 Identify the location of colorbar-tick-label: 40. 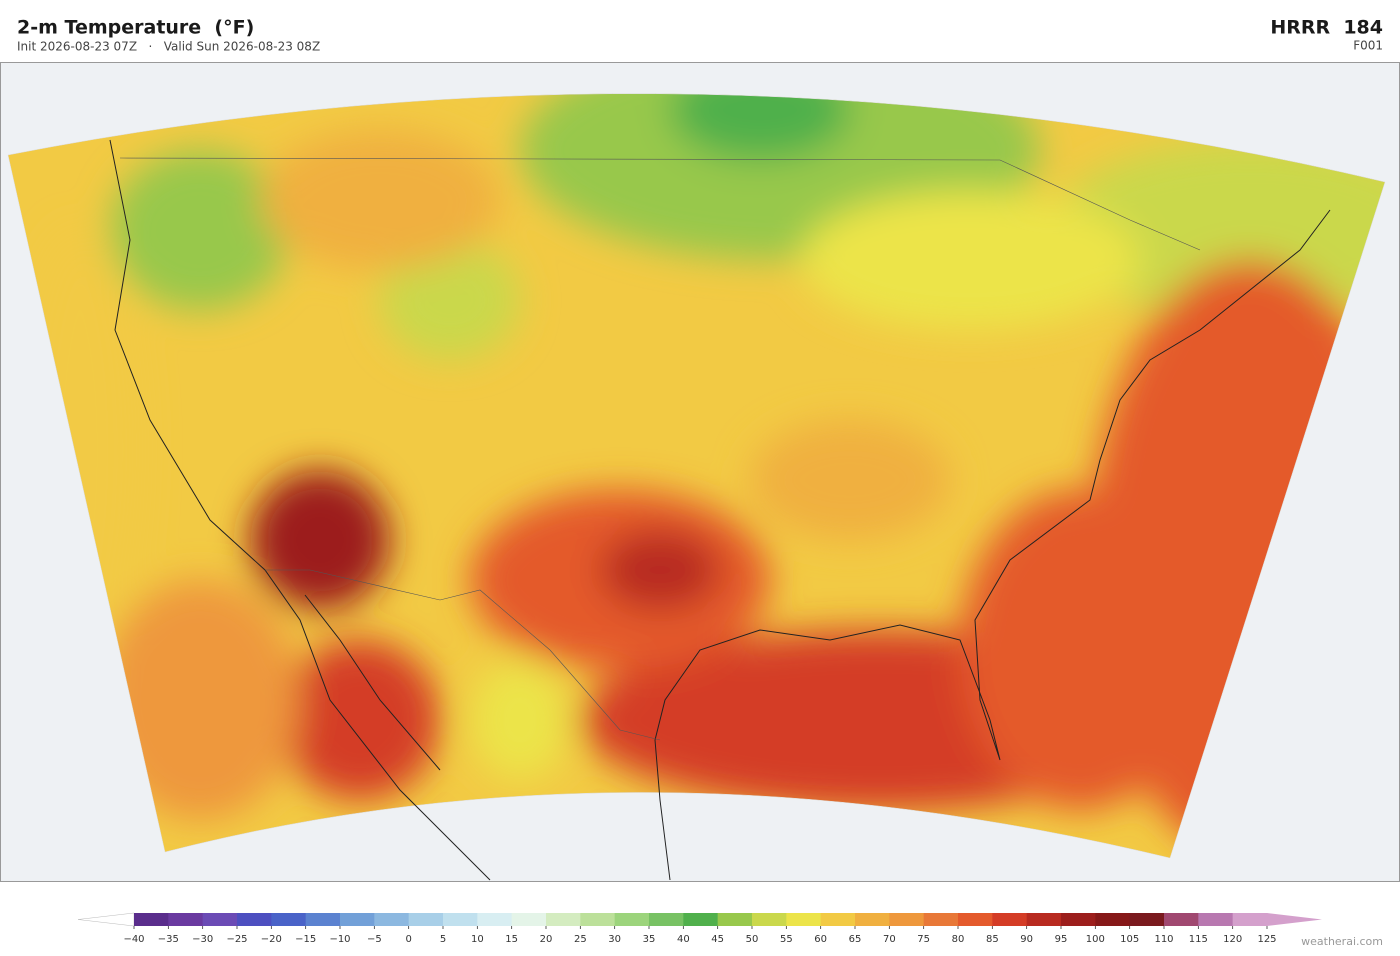
(683, 939).